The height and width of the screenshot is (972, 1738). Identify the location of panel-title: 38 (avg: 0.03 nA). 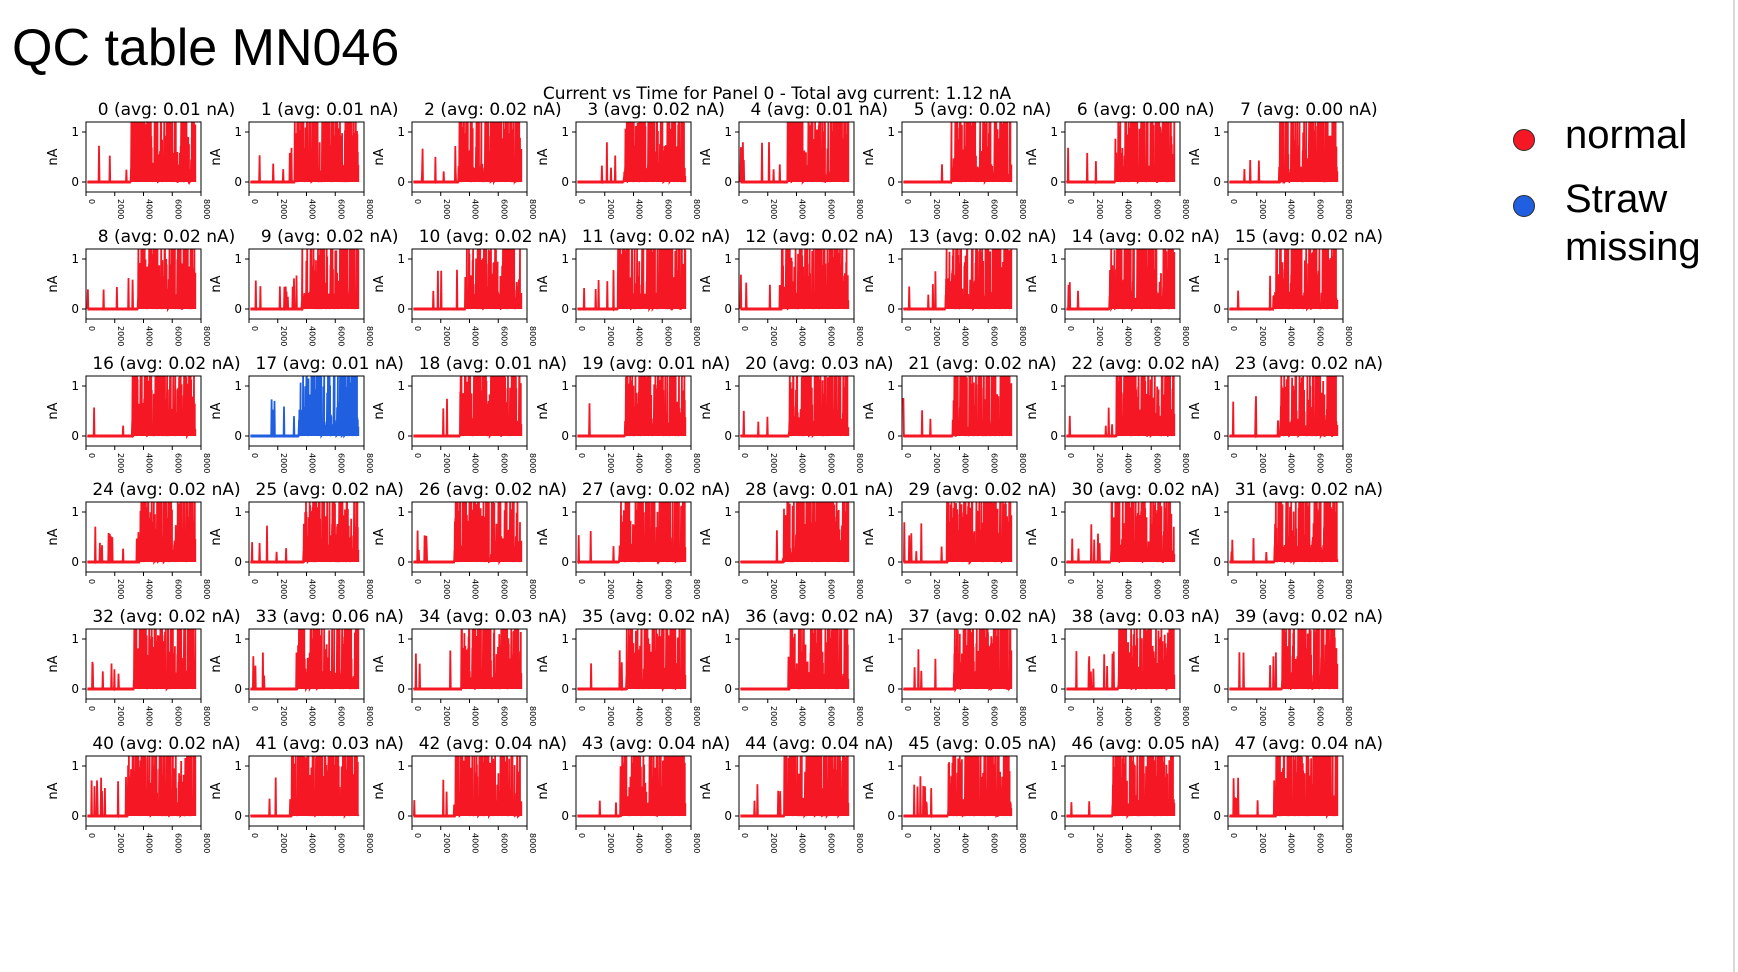
(1145, 617).